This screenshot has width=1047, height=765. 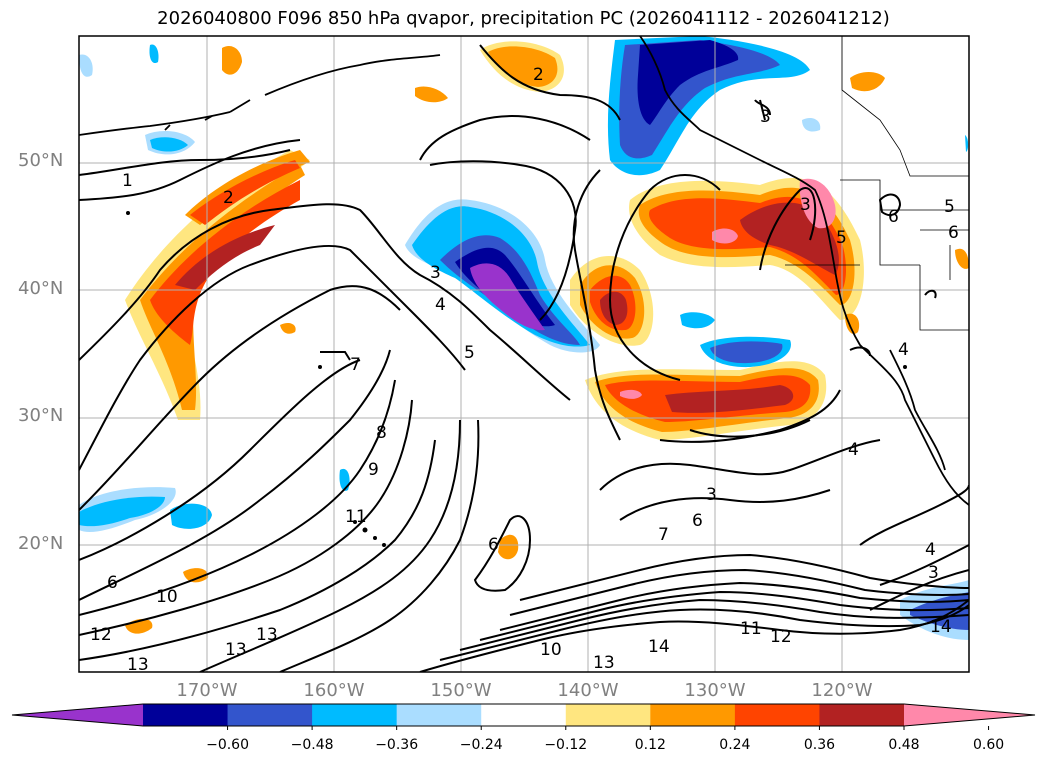 What do you see at coordinates (842, 690) in the screenshot?
I see `lon-label-120w: 120°W` at bounding box center [842, 690].